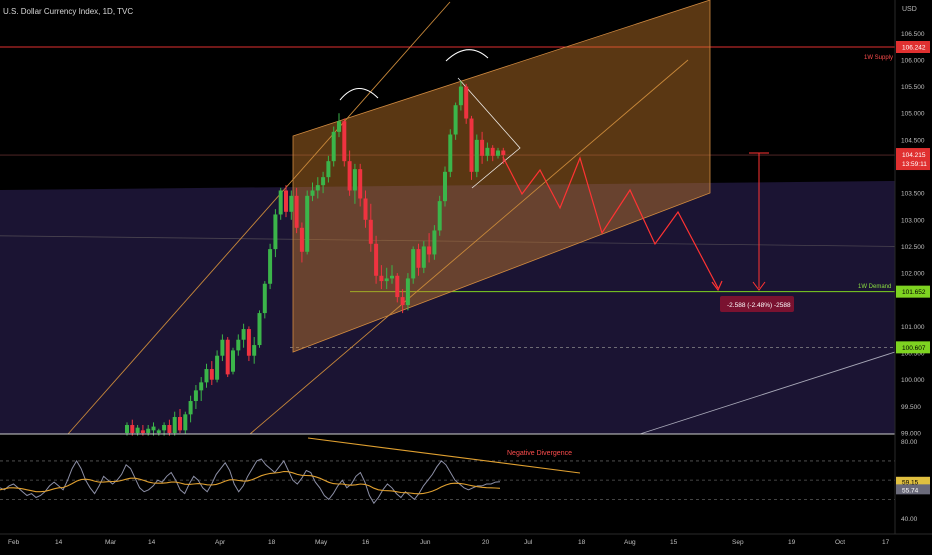 This screenshot has width=932, height=555. Describe the element at coordinates (913, 114) in the screenshot. I see `price-tick-label: 105.000` at that location.